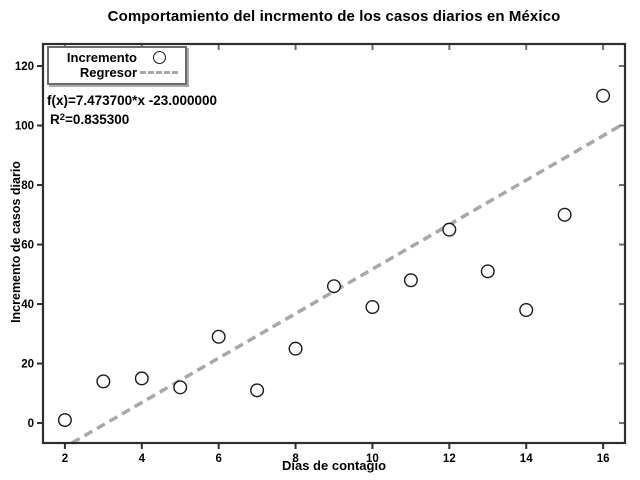 This screenshot has width=640, height=480. I want to click on dashed-line-icon, so click(159, 72).